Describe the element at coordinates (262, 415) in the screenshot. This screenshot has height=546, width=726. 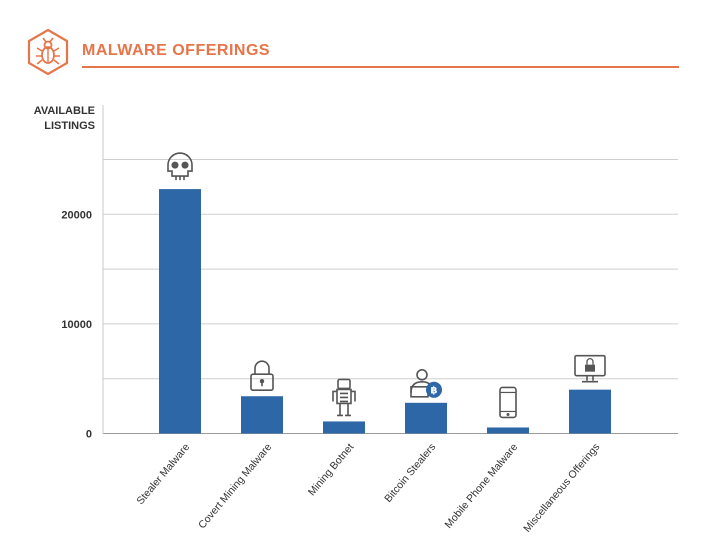
I see `bar-covert-mining-malware` at that location.